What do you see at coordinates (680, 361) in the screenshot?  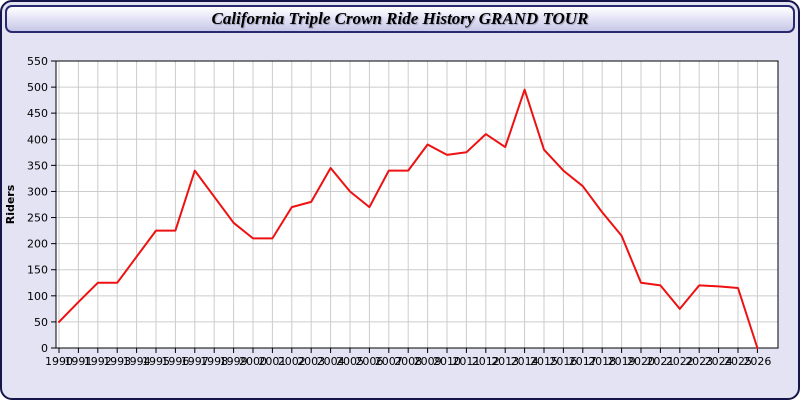 I see `x-tick-label: 2022` at bounding box center [680, 361].